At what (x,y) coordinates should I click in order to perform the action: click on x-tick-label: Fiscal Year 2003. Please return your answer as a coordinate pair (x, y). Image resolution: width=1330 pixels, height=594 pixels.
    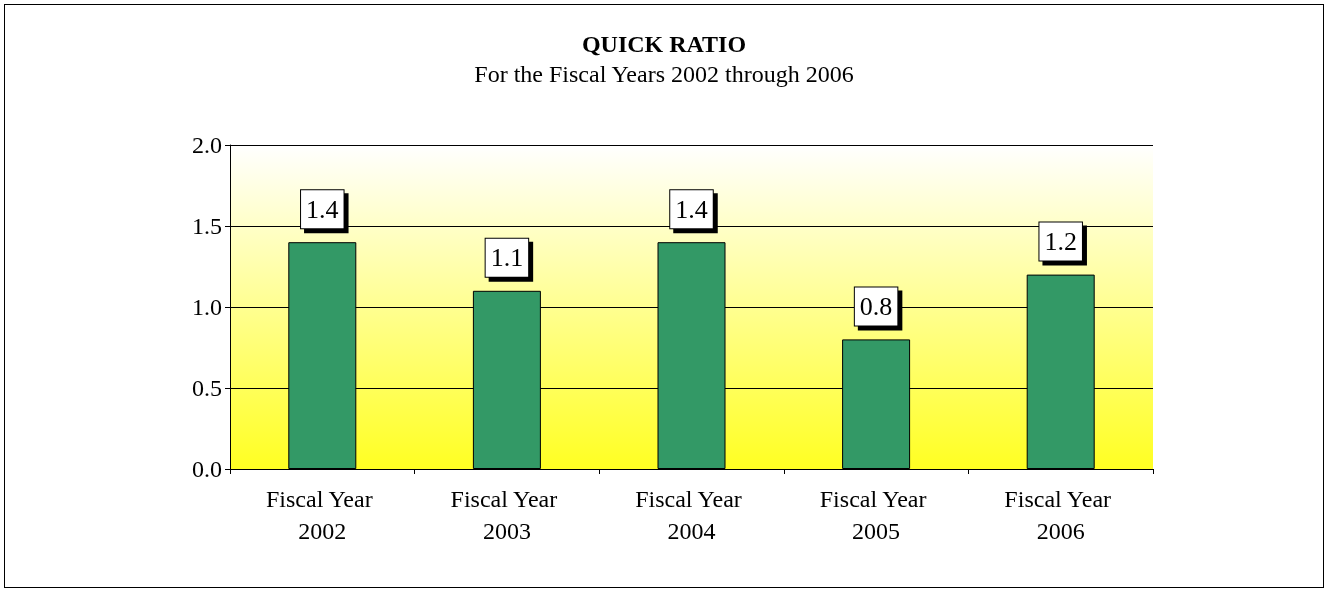
    Looking at the image, I should click on (507, 515).